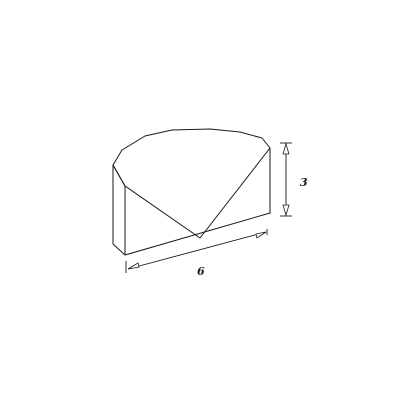  Describe the element at coordinates (201, 271) in the screenshot. I see `length-label: 6` at that location.